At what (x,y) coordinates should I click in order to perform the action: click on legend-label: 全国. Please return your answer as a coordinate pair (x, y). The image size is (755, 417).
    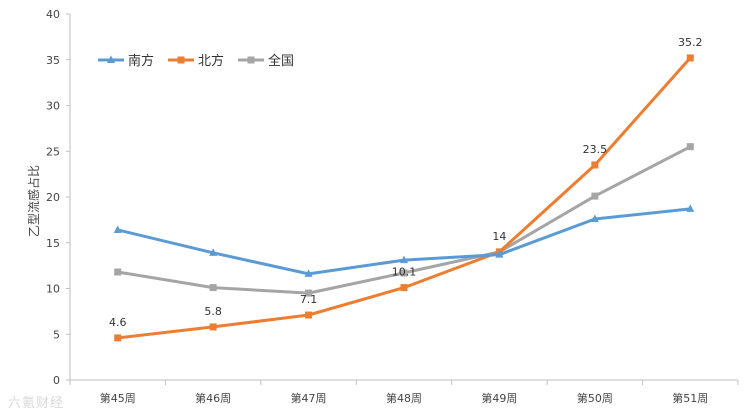
    Looking at the image, I should click on (281, 61).